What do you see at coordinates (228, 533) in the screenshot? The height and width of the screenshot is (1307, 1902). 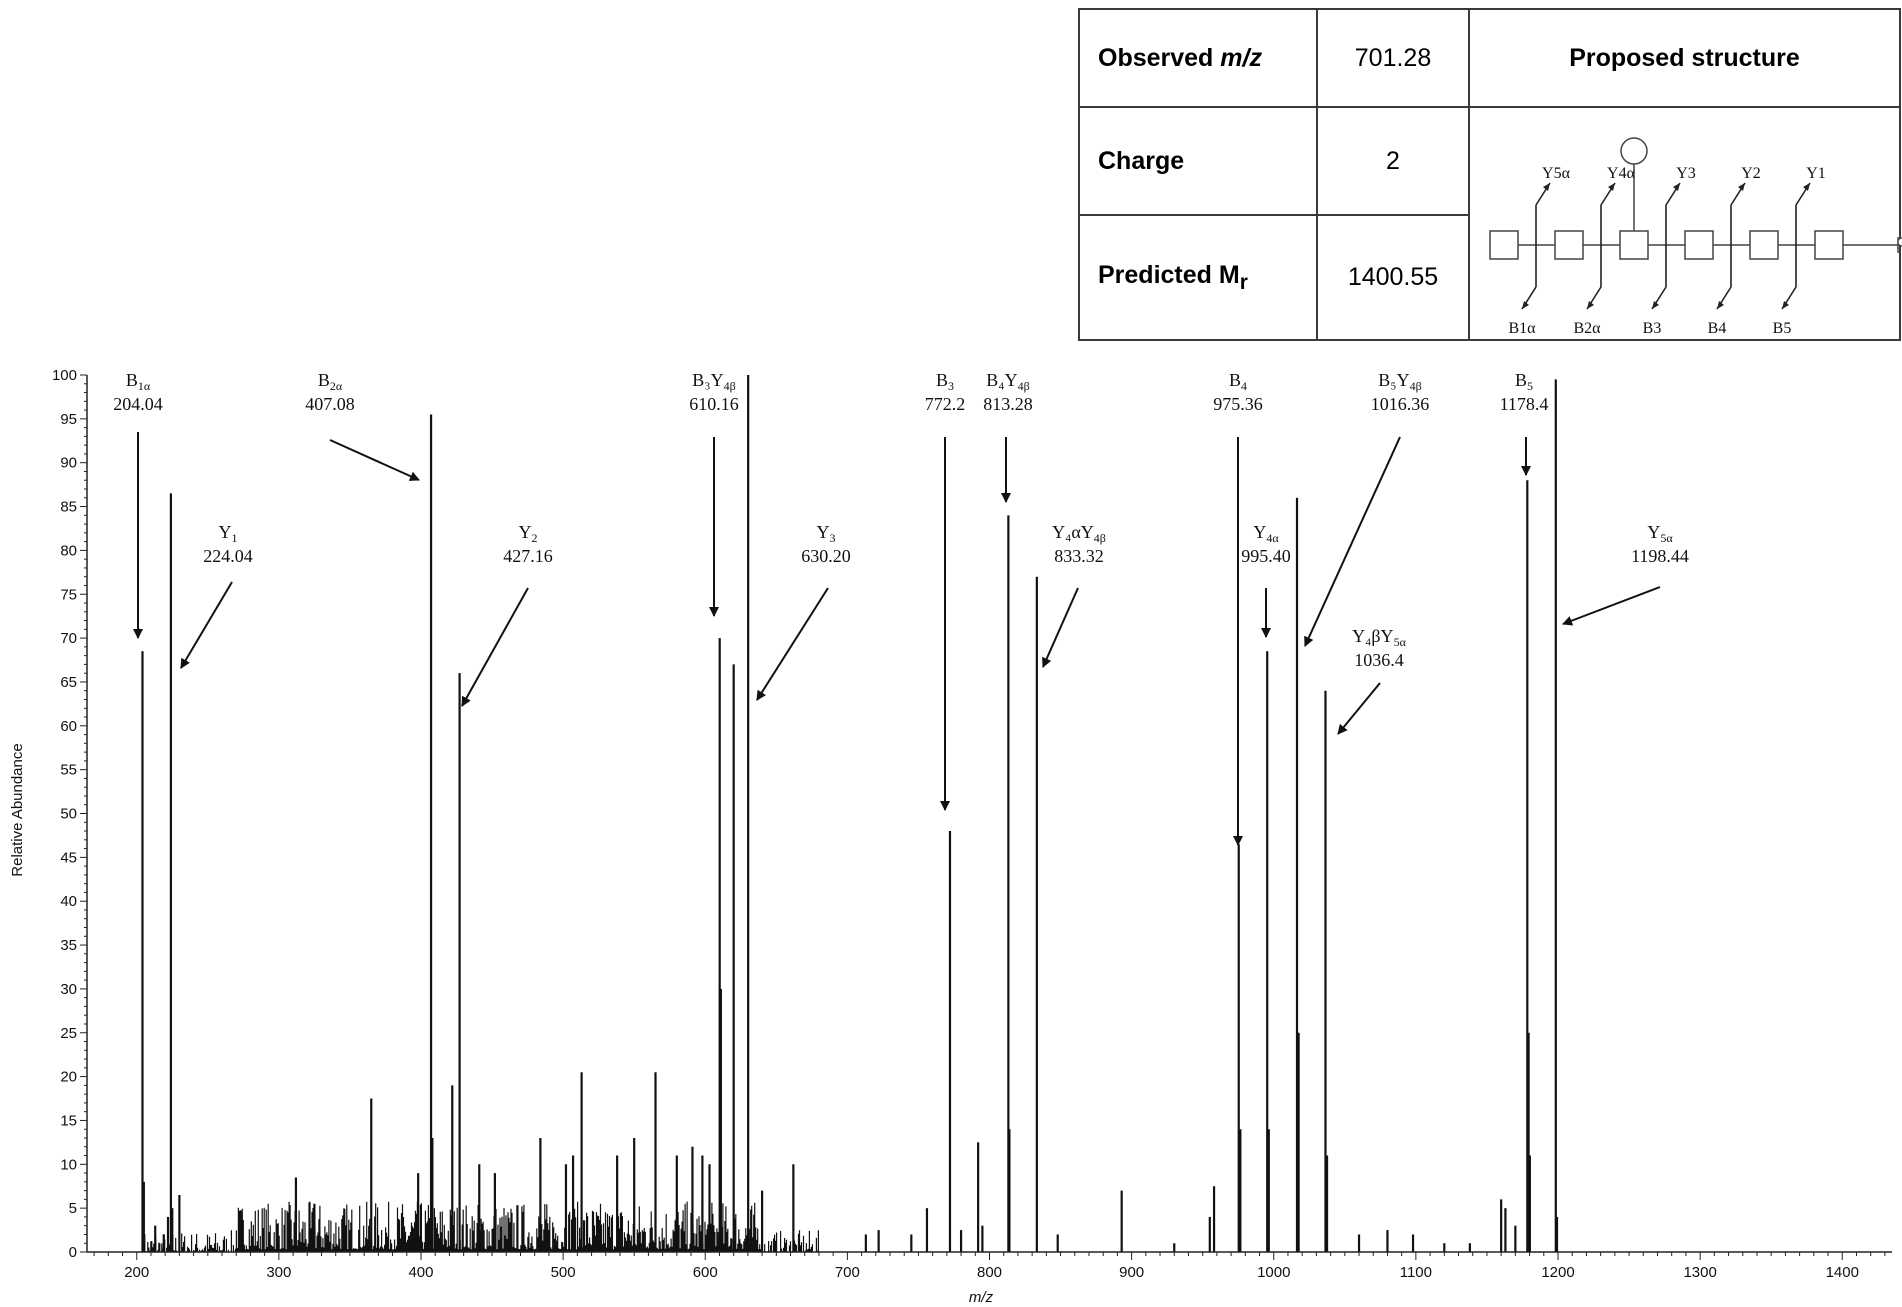 I see `peak-label-ion: Y1` at bounding box center [228, 533].